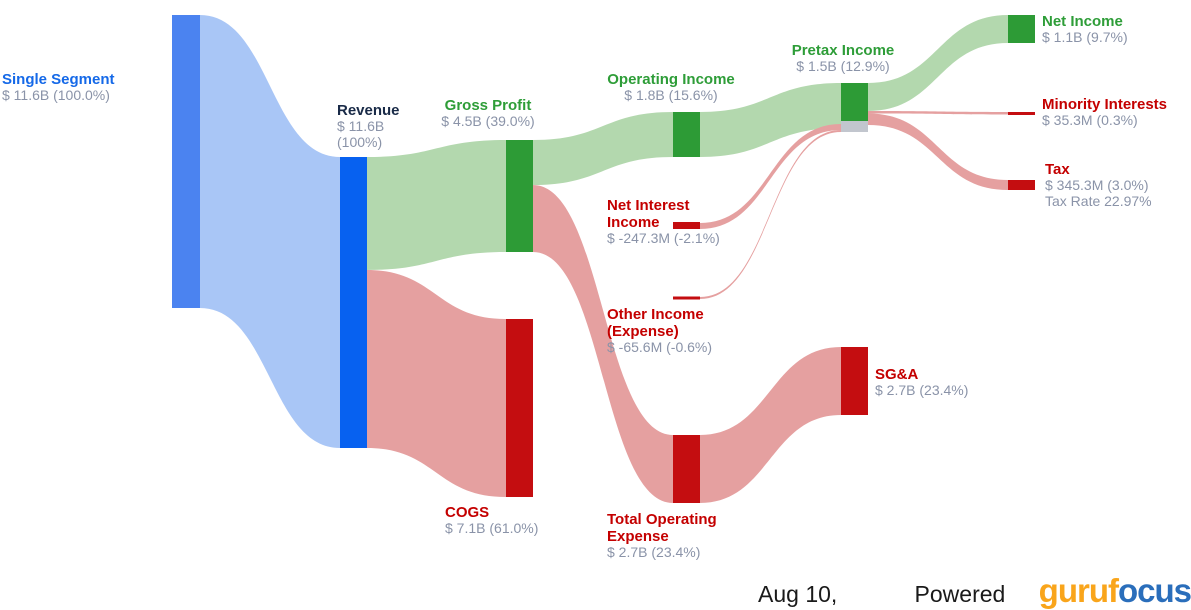 The height and width of the screenshot is (610, 1191). I want to click on gurufocus-logo: gurufocus, so click(1115, 591).